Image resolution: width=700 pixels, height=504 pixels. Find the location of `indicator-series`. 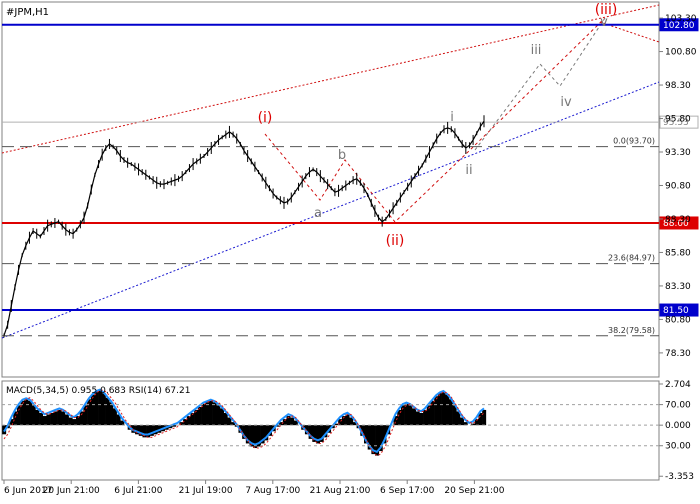

indicator-series is located at coordinates (244, 422).